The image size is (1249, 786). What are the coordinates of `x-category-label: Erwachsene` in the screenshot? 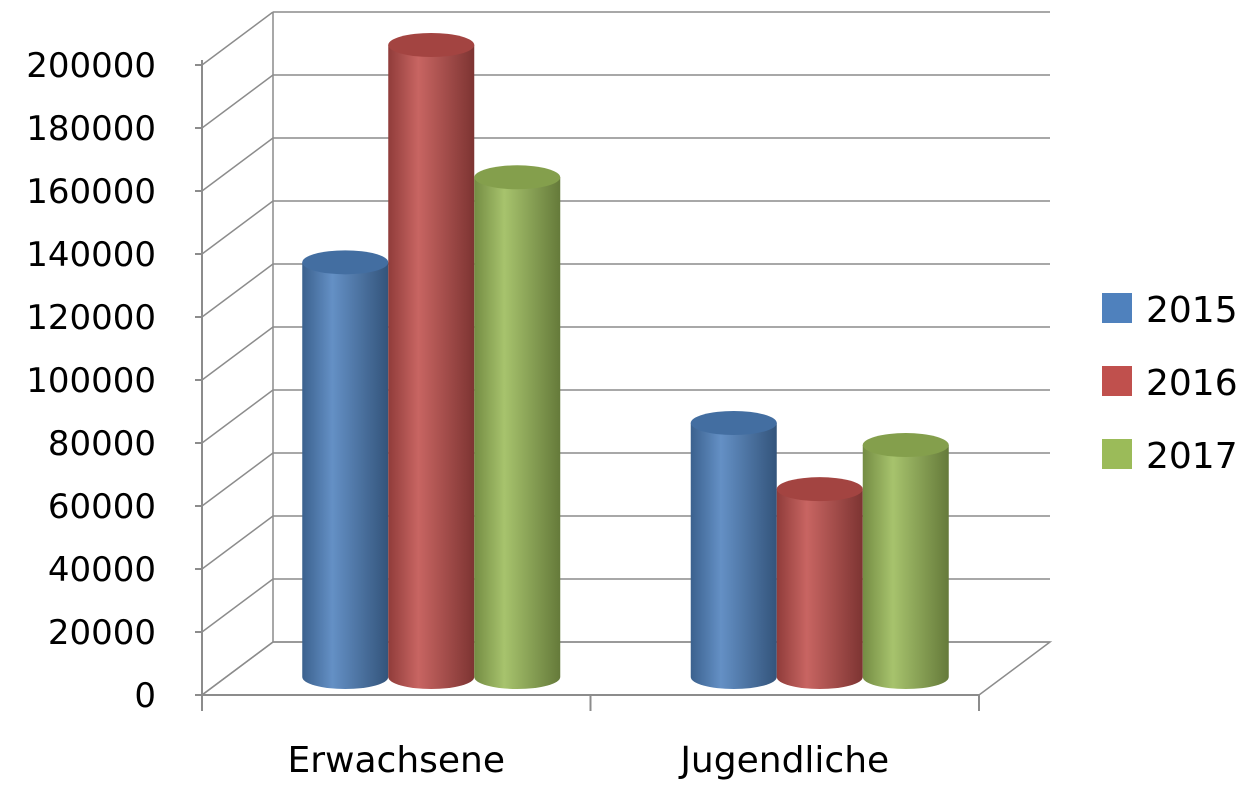 It's located at (396, 760).